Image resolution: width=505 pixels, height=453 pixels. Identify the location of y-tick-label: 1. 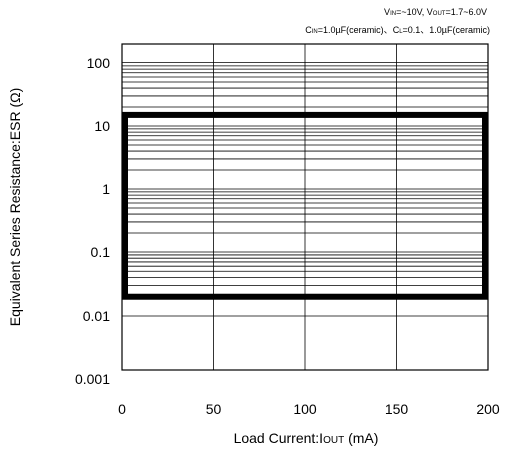
(106, 189).